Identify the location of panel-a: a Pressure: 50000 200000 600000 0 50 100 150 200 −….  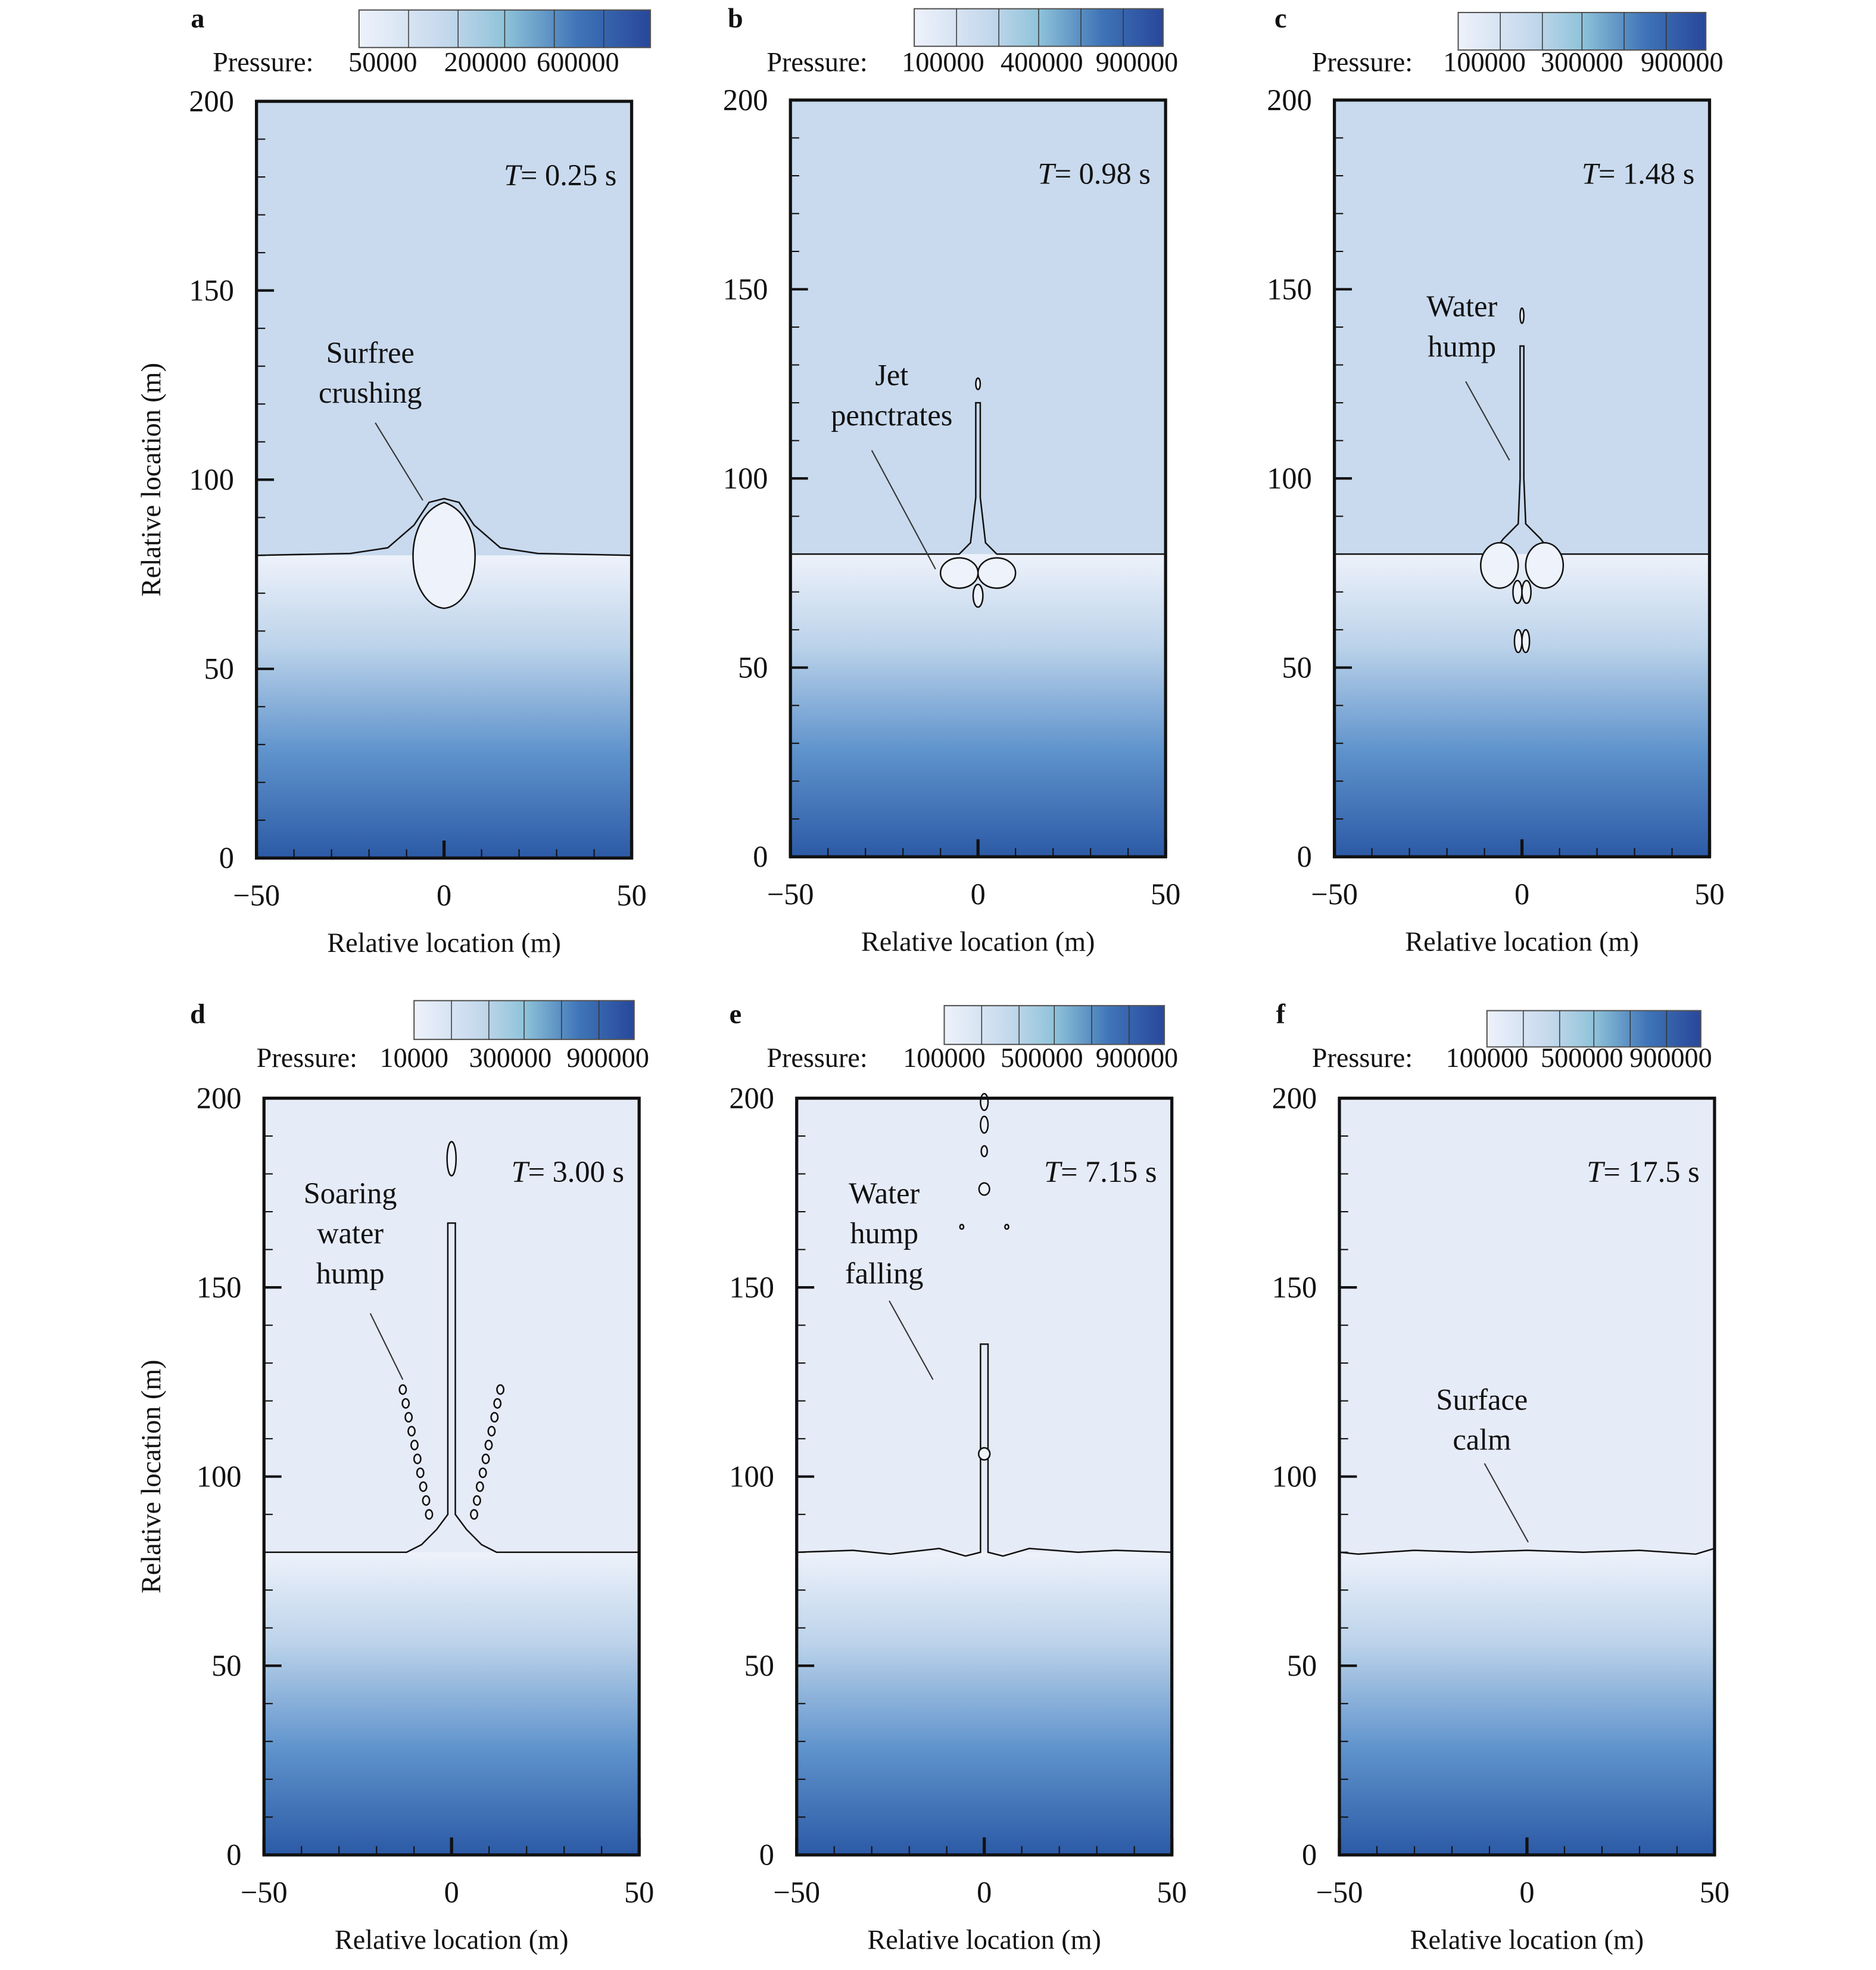
(394, 481).